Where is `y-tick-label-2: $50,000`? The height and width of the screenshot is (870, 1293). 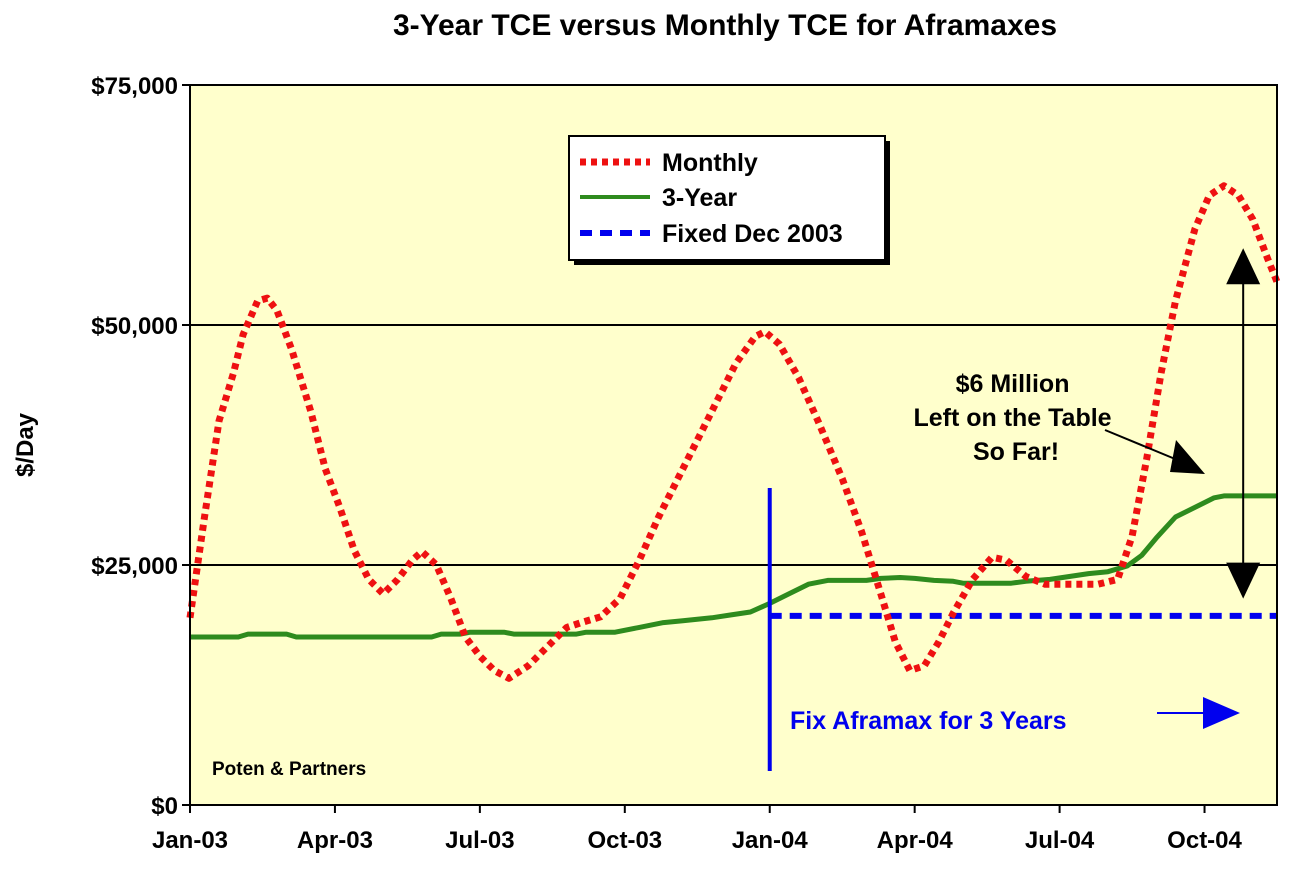 y-tick-label-2: $50,000 is located at coordinates (134, 326).